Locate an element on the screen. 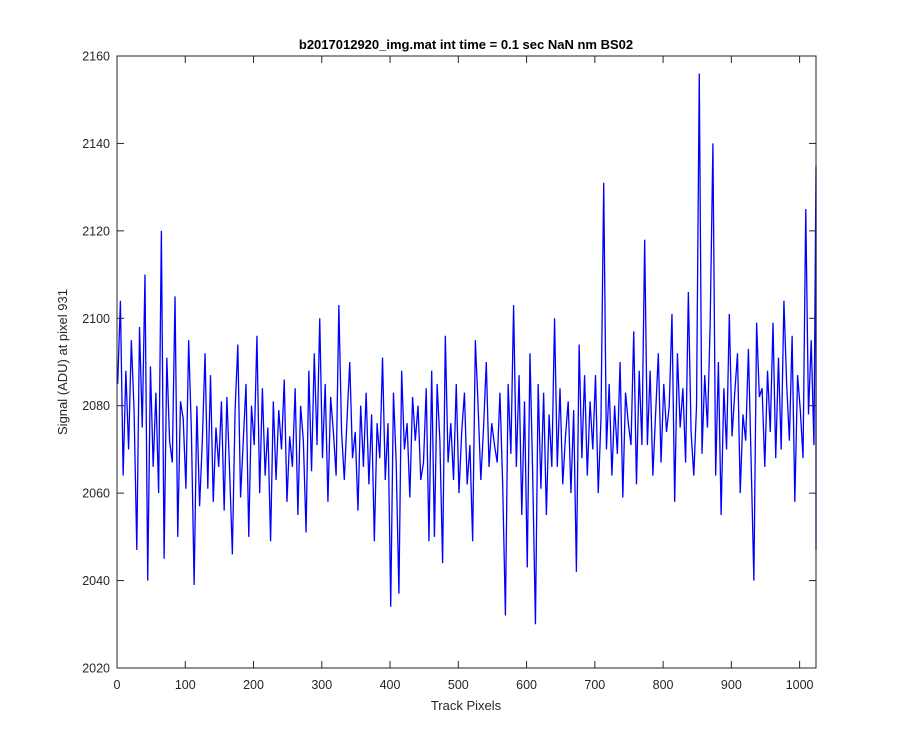 Image resolution: width=900 pixels, height=750 pixels. x-tick-label: 1000 is located at coordinates (800, 685).